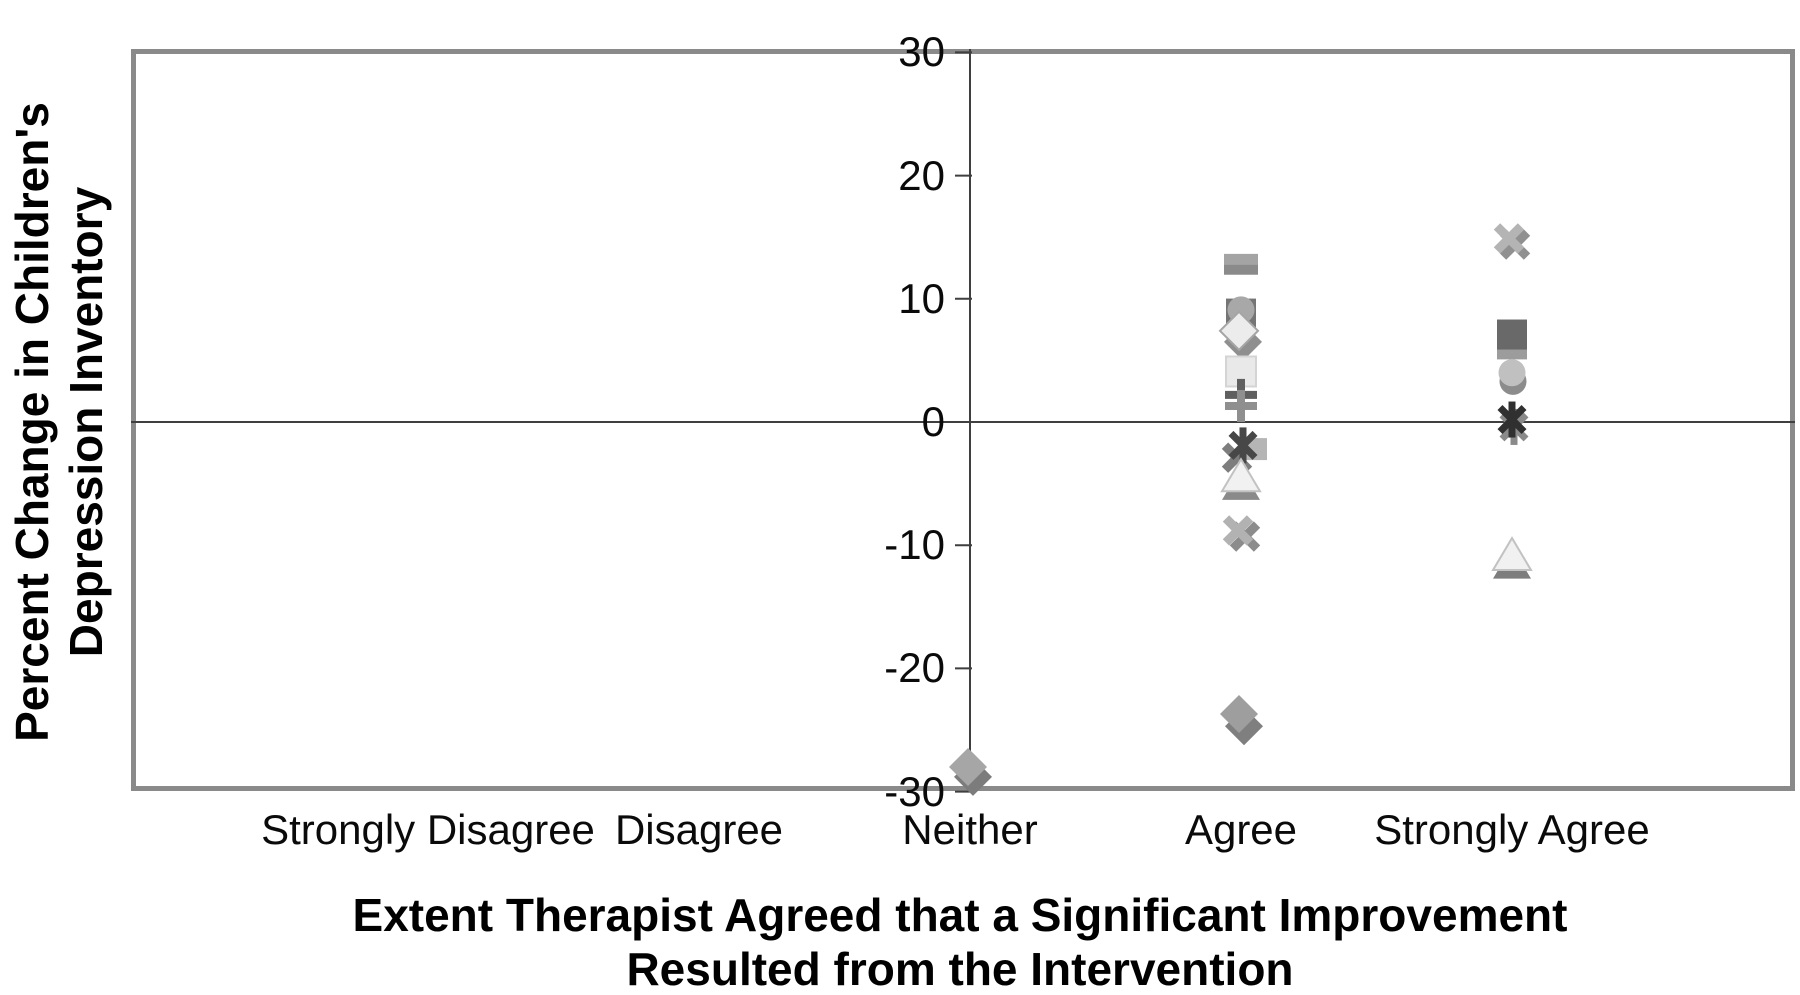 The height and width of the screenshot is (995, 1800). What do you see at coordinates (1241, 829) in the screenshot?
I see `category-label-agree: Agree` at bounding box center [1241, 829].